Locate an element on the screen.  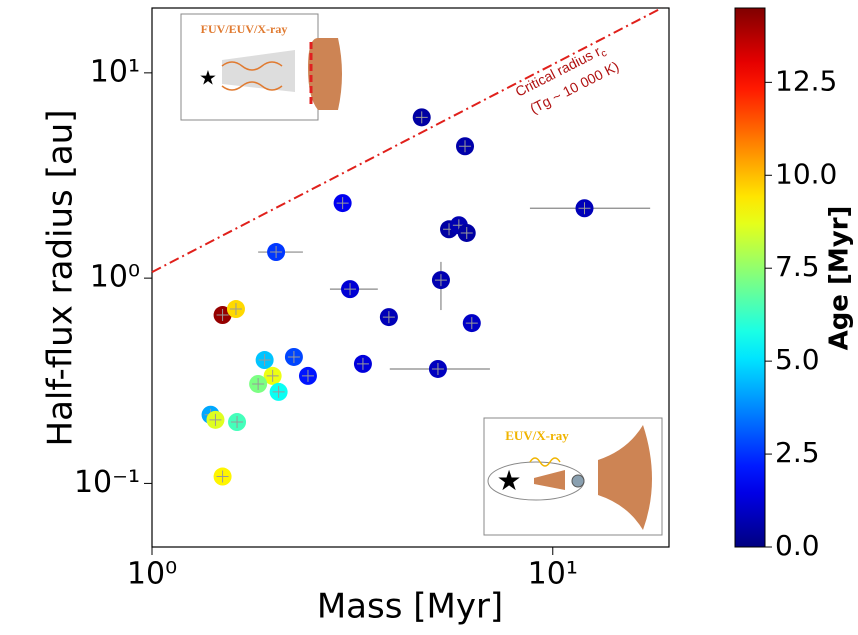
y-tick-label: 10⁰ is located at coordinates (115, 277).